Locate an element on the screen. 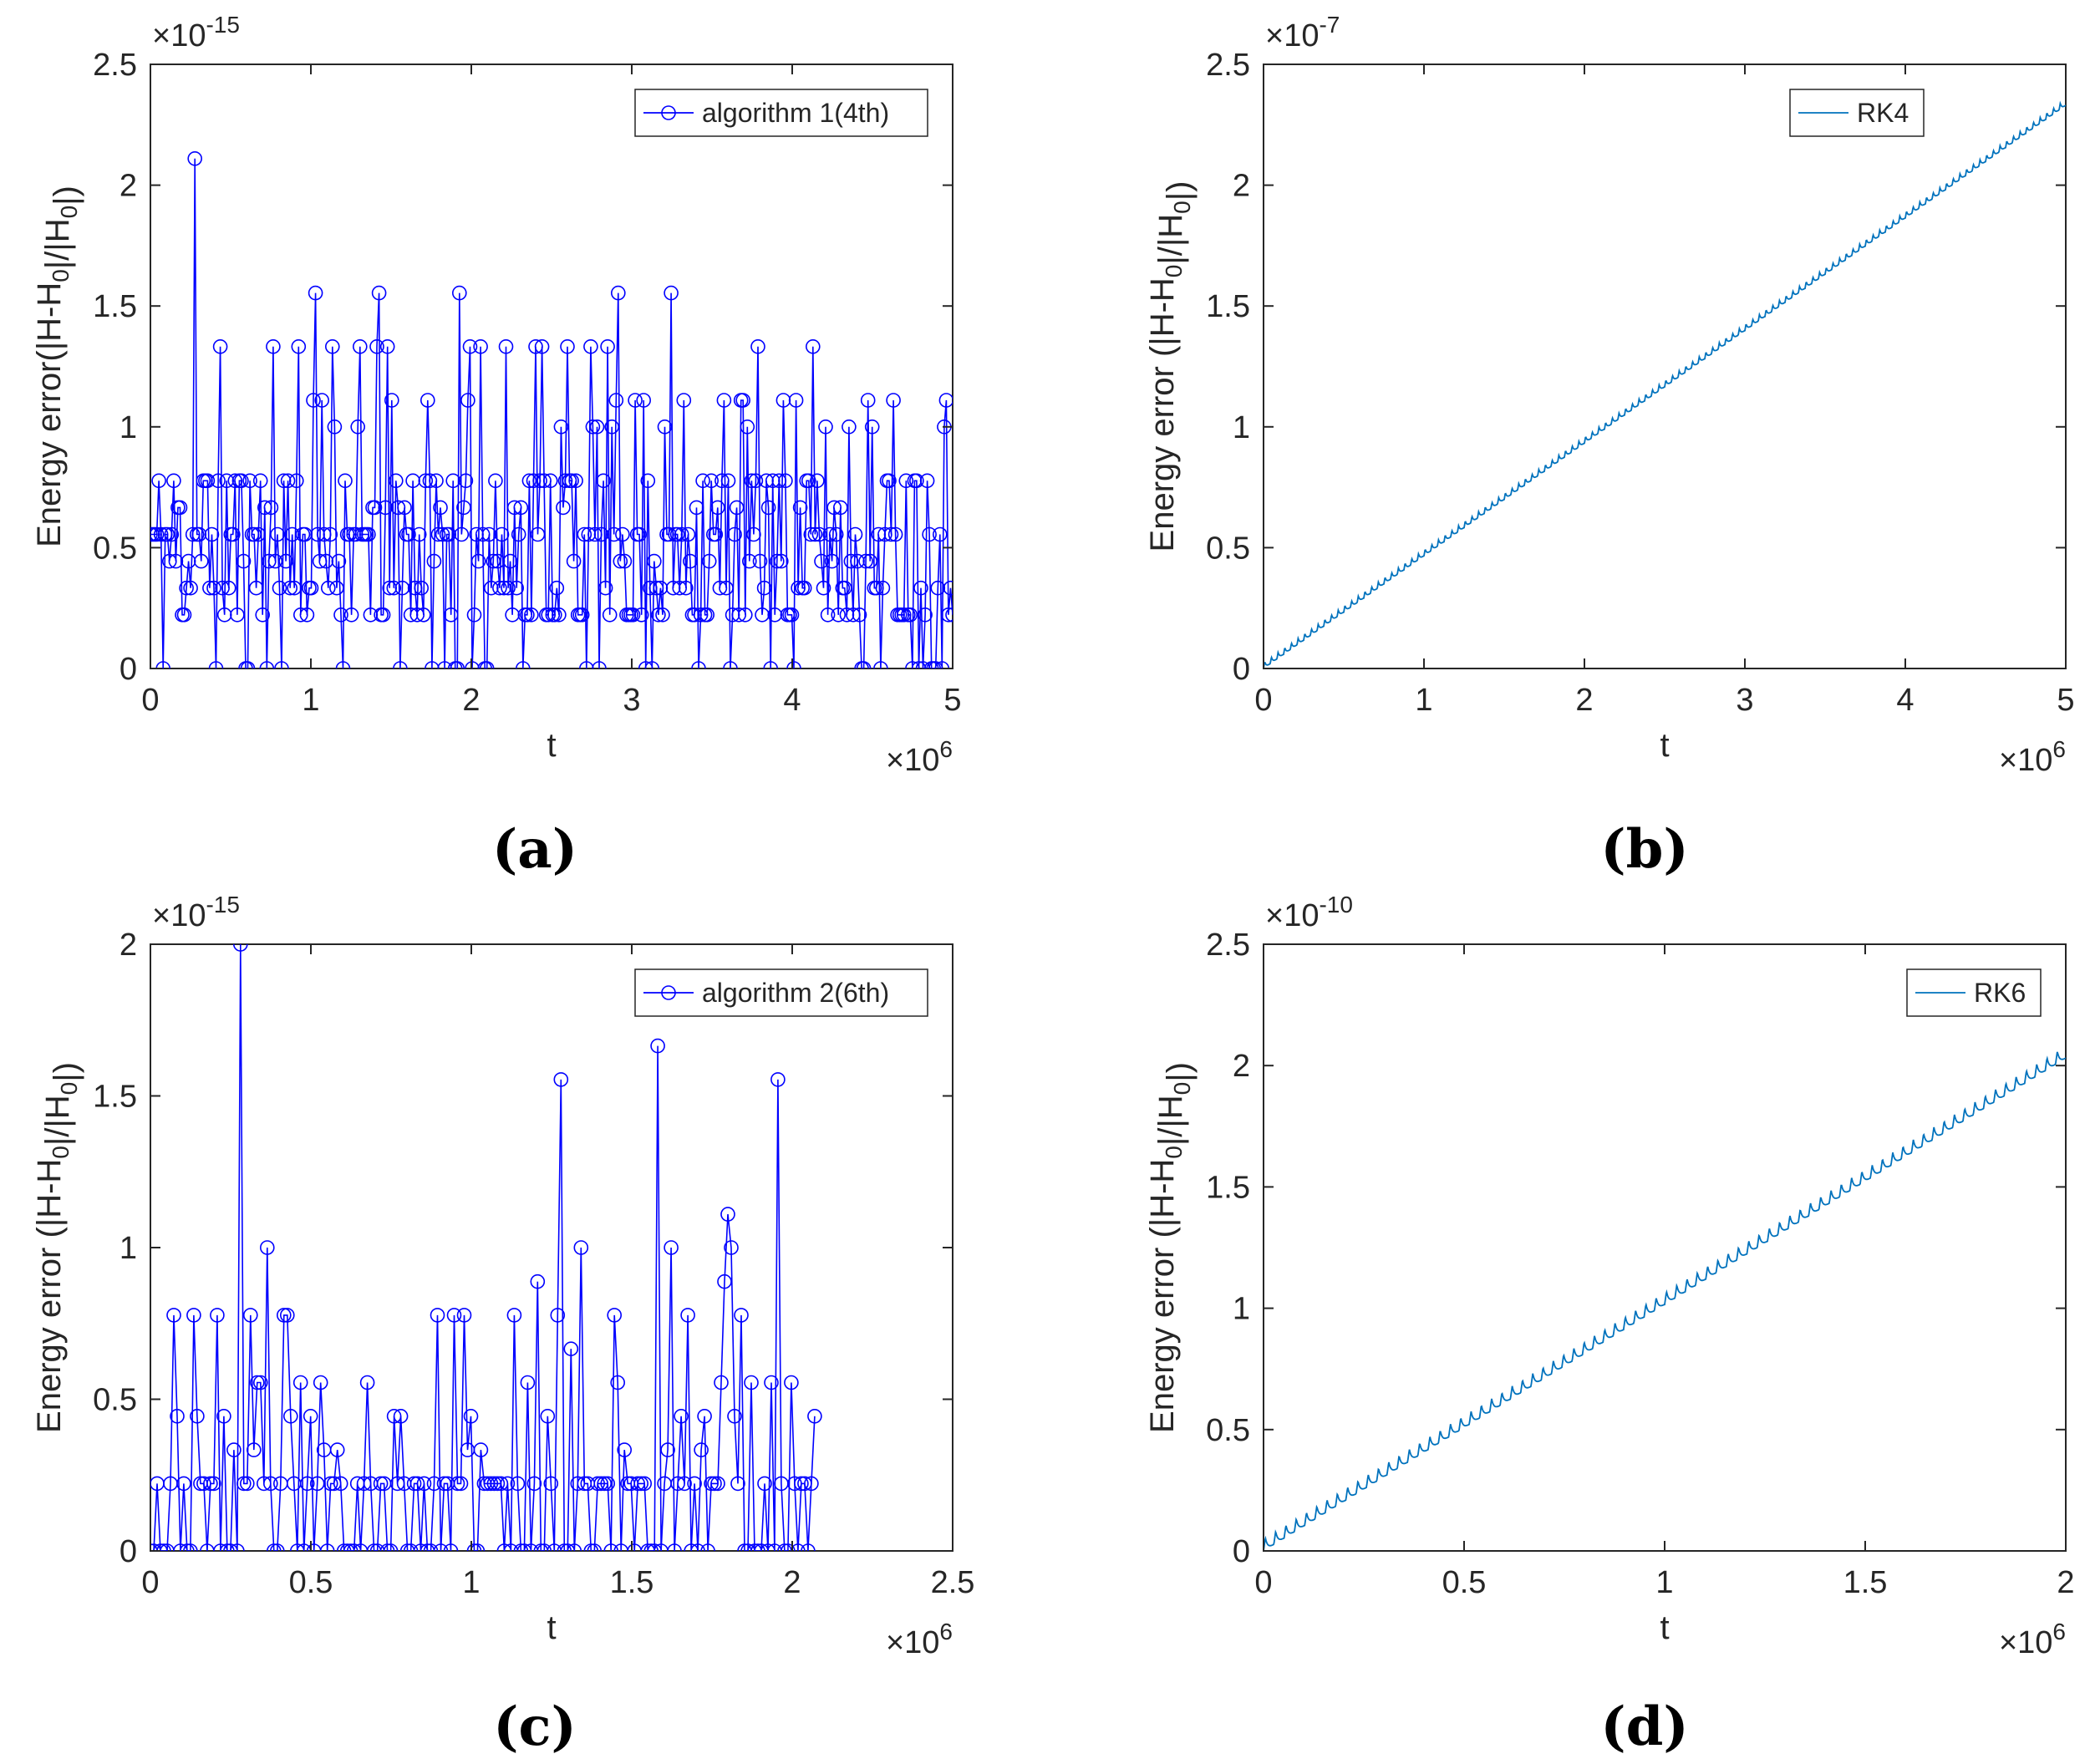  y-tick-label: 2.5 is located at coordinates (1228, 945).